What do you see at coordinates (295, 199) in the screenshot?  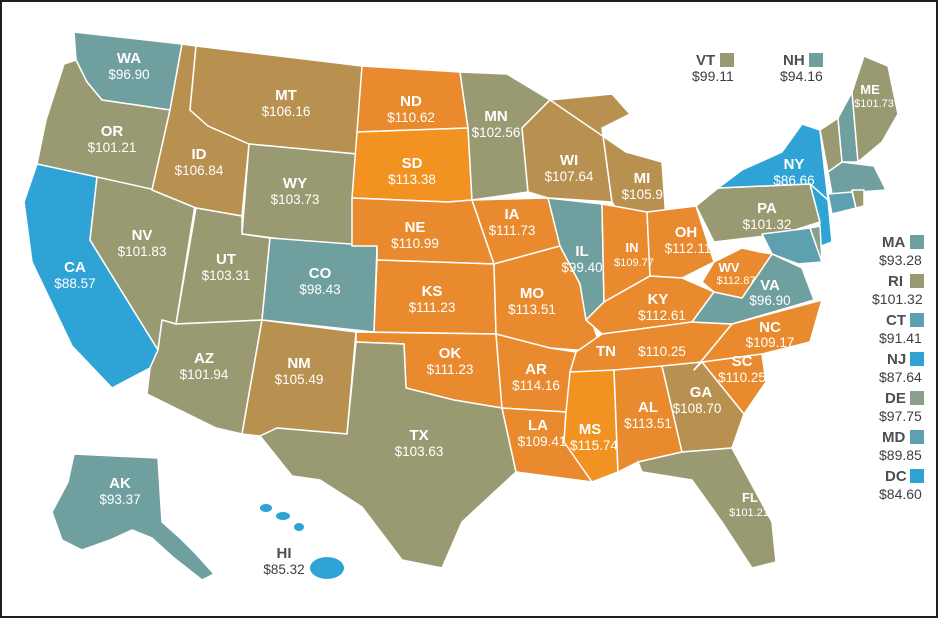 I see `state-value-wy: $103.73` at bounding box center [295, 199].